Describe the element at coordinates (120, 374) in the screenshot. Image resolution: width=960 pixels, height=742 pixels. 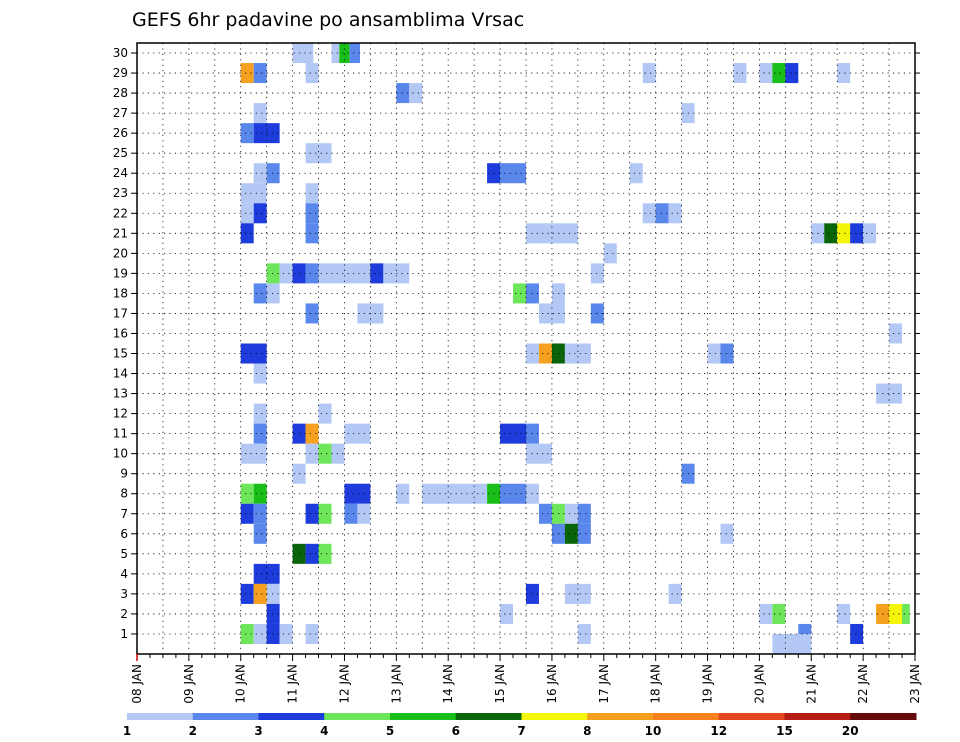
I see `y-tick-label: 14` at that location.